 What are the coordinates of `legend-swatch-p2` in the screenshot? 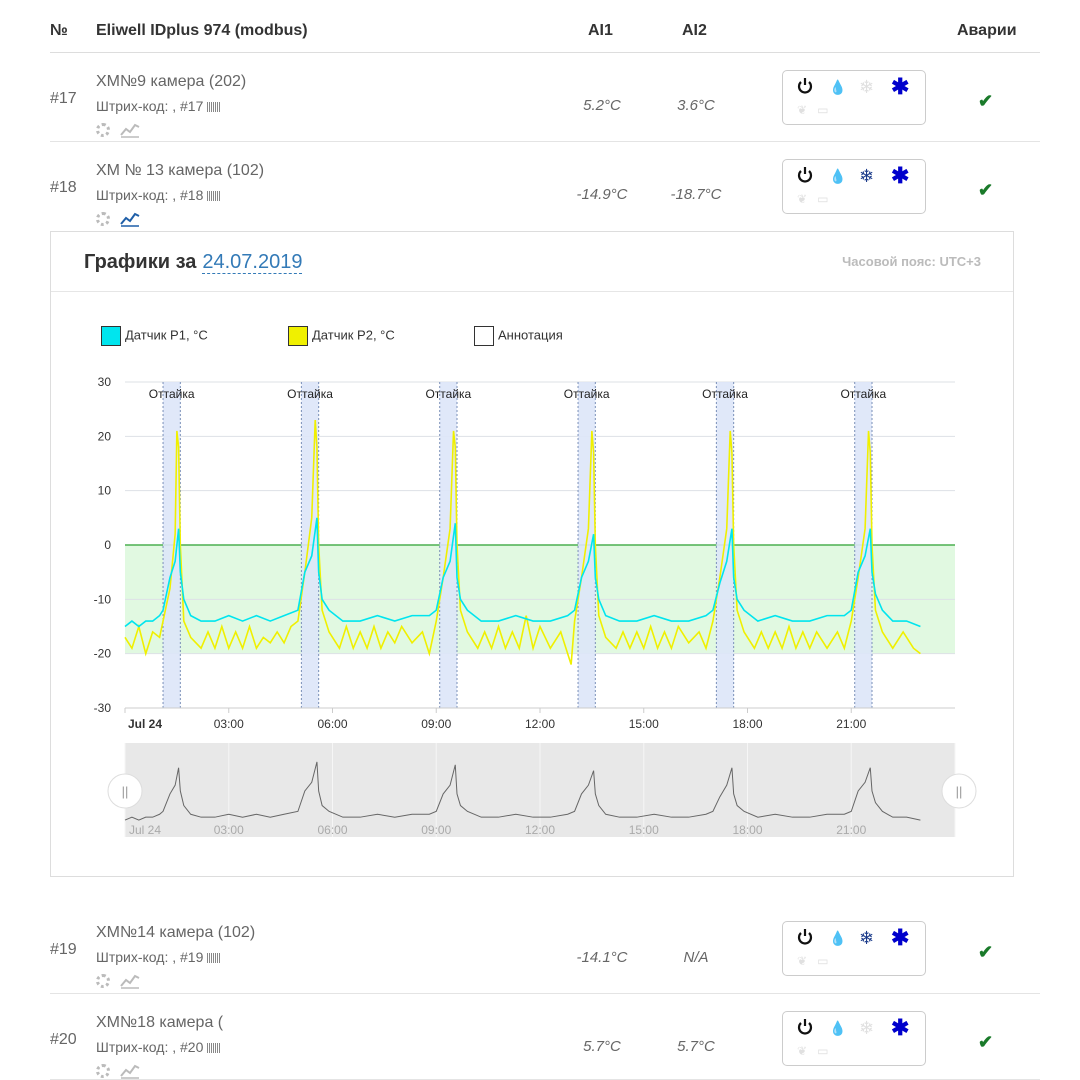 It's located at (298, 336).